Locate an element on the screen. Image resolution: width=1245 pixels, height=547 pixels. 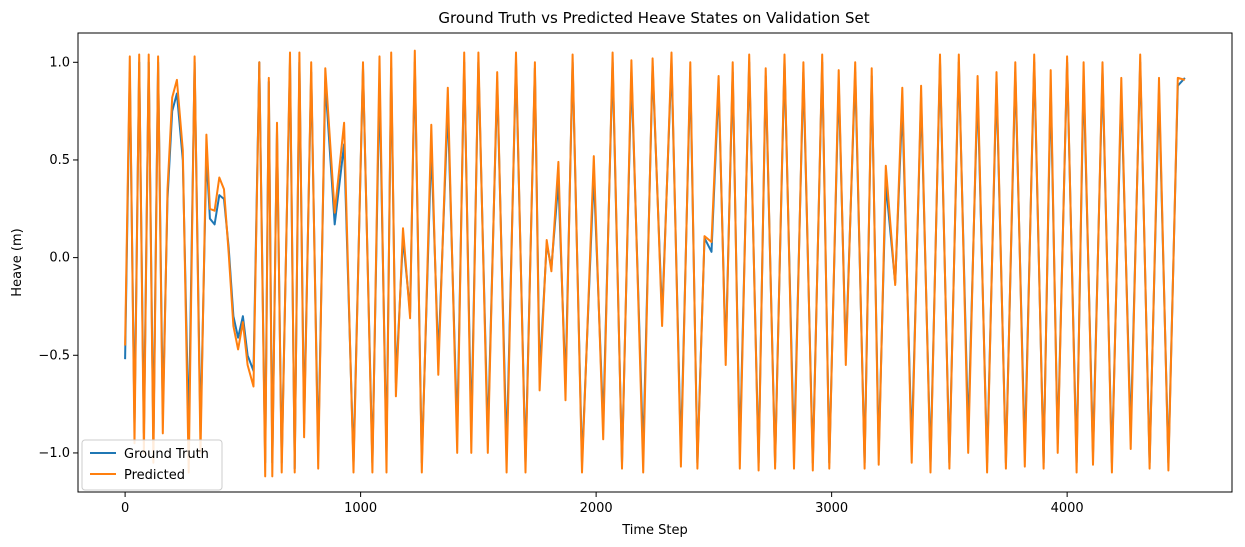
x-tick-label: 0 is located at coordinates (125, 508).